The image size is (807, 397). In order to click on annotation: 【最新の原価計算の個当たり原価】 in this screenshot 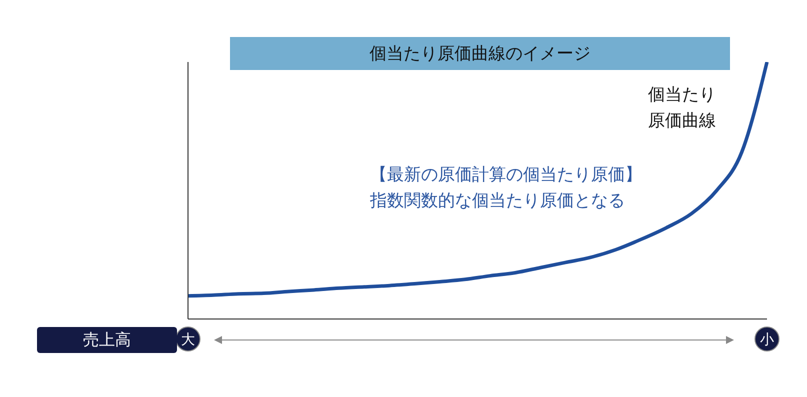, I will do `click(506, 175)`.